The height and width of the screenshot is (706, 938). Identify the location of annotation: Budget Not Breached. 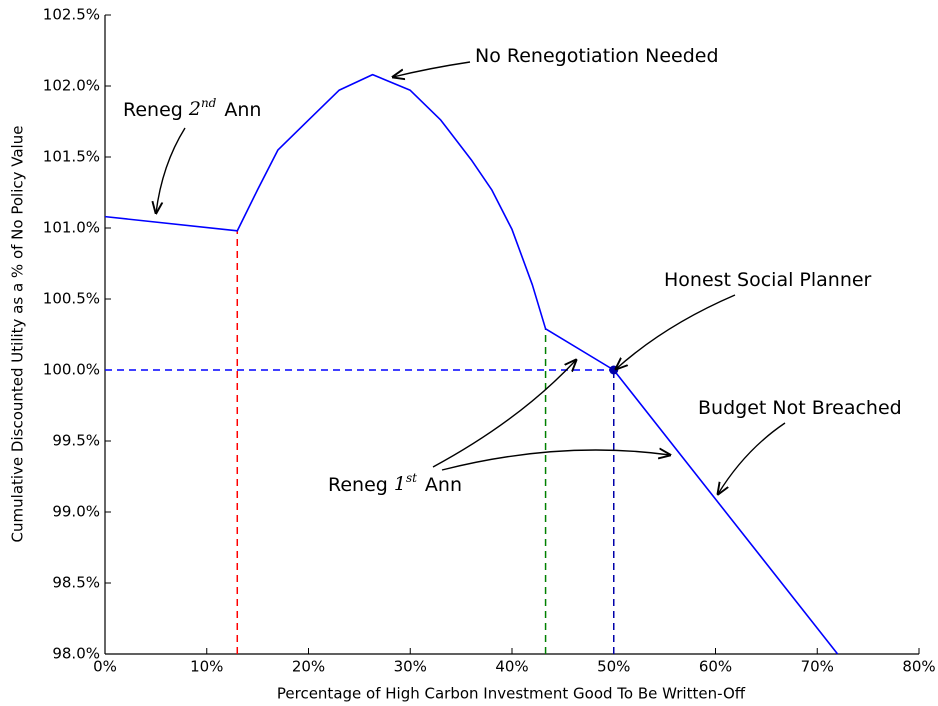
(800, 408).